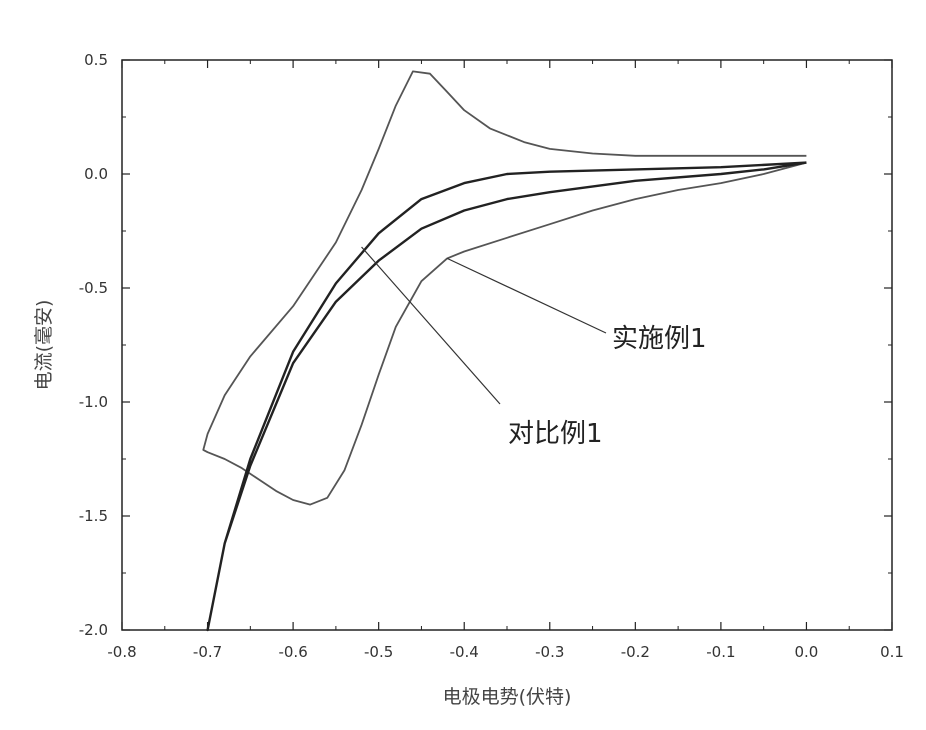  I want to click on x-tick-label: -0.4, so click(464, 652).